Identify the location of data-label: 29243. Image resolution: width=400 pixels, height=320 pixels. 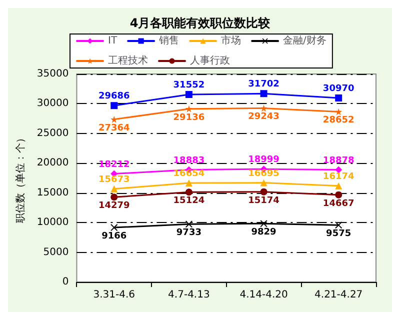
(264, 117).